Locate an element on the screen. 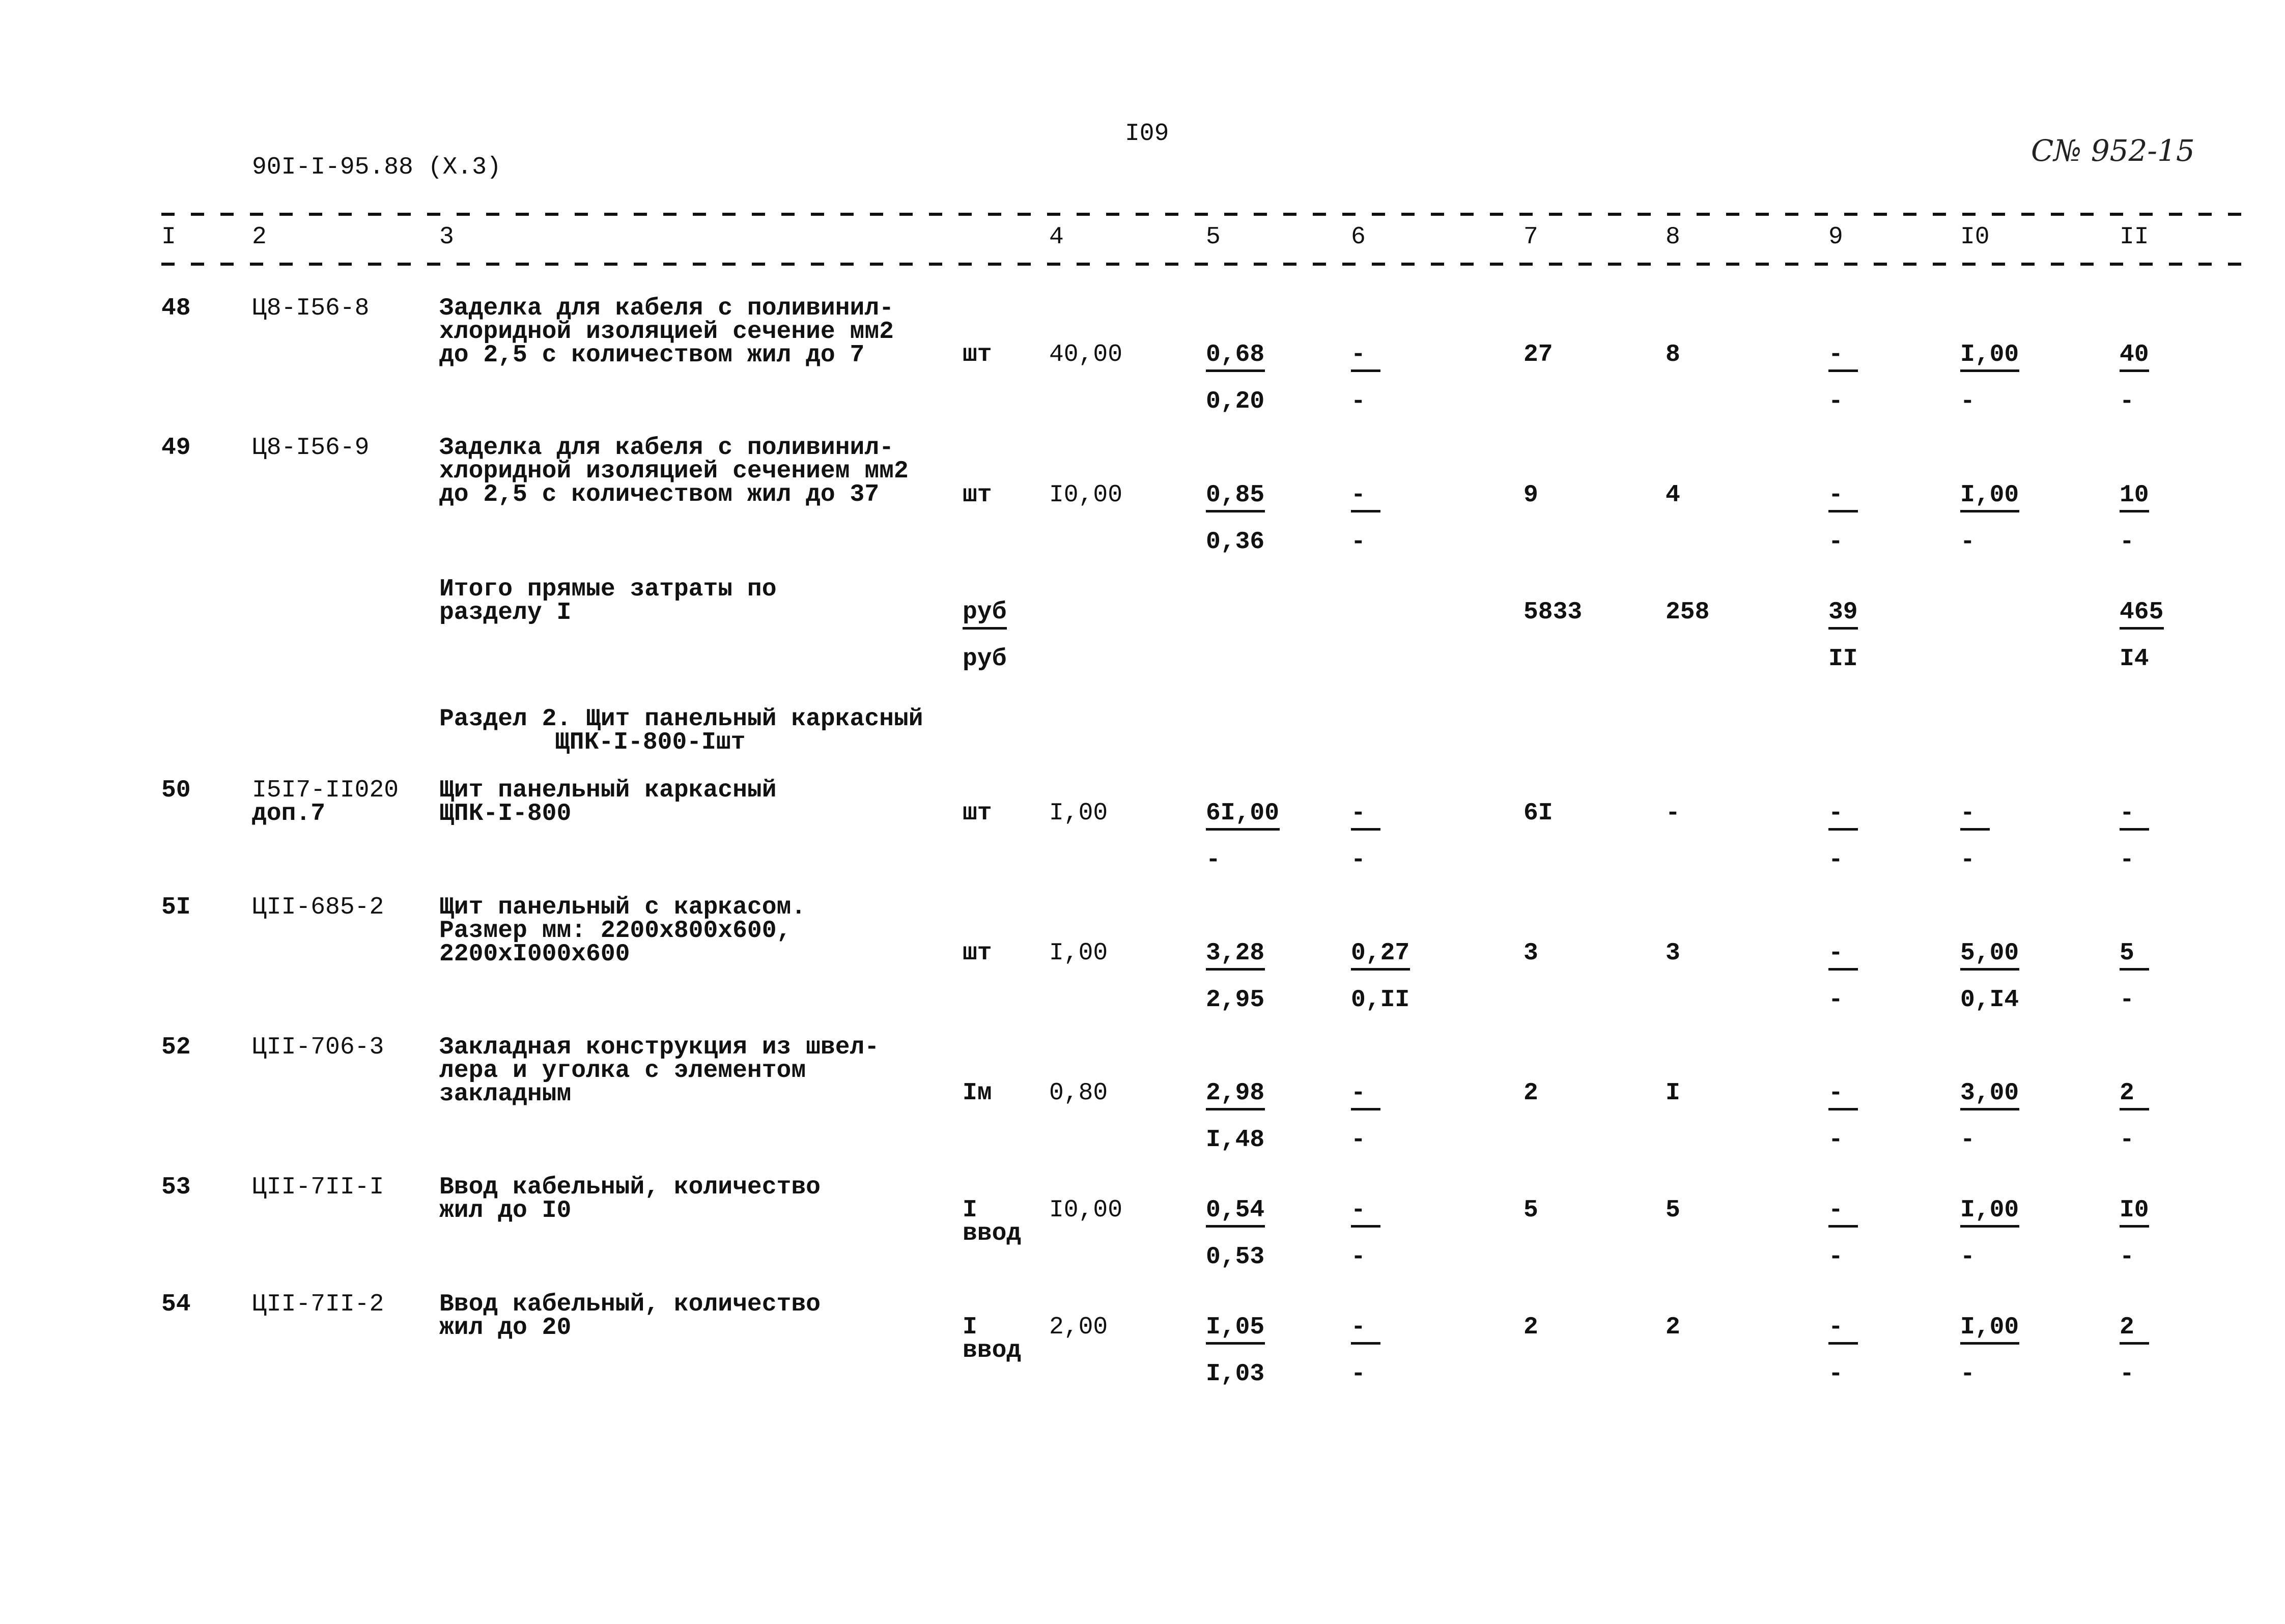 This screenshot has height=1624, width=2285. document-code: 90I-I-95.88 (X.3) is located at coordinates (376, 167).